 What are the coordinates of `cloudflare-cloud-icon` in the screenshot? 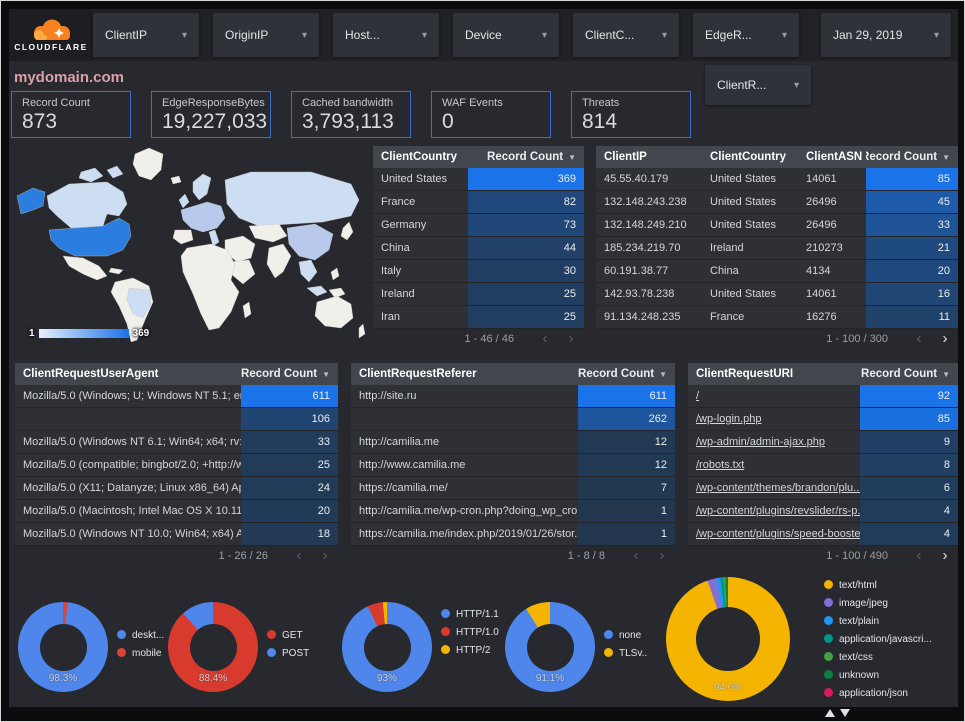 It's located at (52, 29).